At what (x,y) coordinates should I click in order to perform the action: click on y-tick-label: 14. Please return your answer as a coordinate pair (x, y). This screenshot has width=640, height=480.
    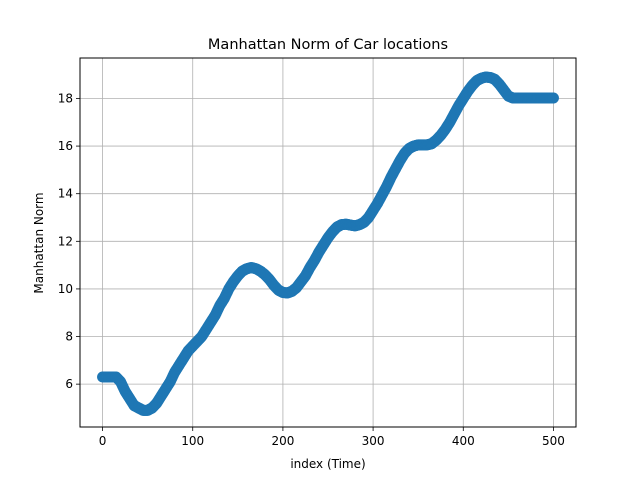
    Looking at the image, I should click on (65, 194).